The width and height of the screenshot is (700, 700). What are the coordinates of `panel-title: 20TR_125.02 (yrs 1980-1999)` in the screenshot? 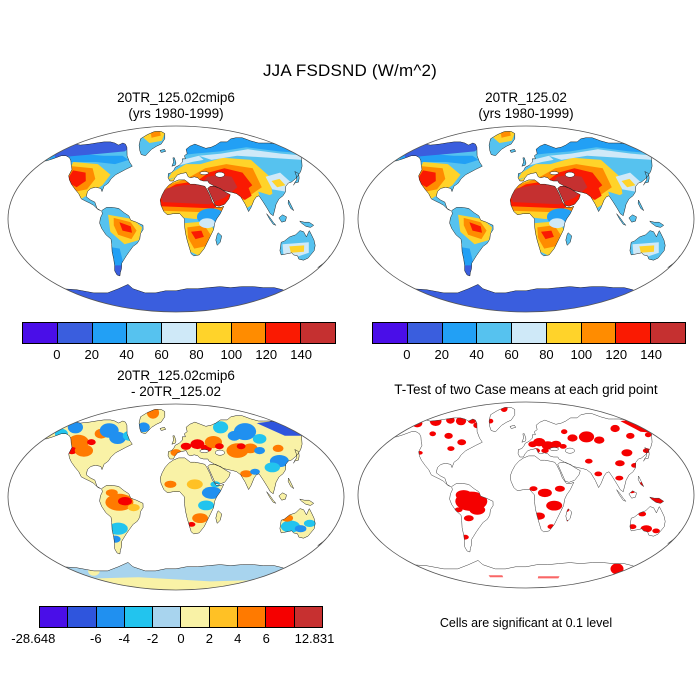 It's located at (526, 106).